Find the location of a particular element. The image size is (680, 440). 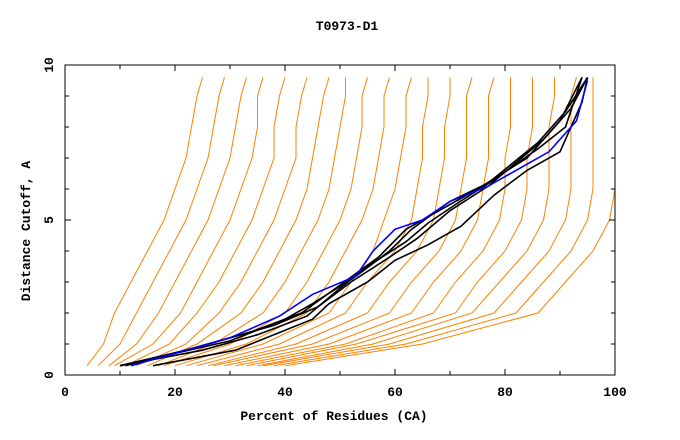

x-tick-label: 100 is located at coordinates (615, 392).